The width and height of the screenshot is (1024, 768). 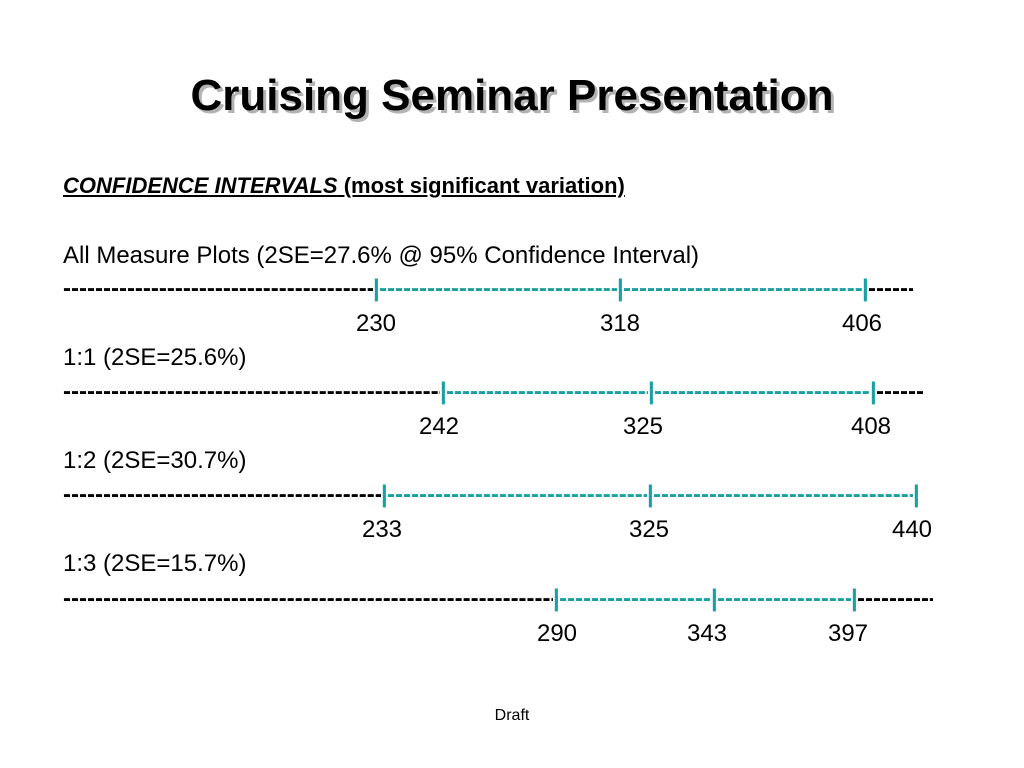 I want to click on interval-lower-value: 290, so click(x=557, y=633).